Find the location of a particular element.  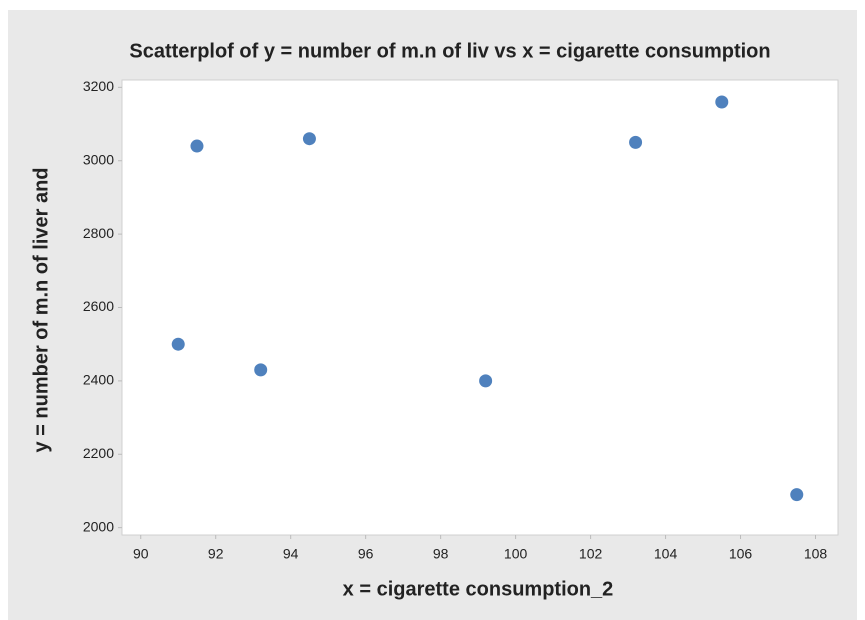

y-tick-label: 2800 is located at coordinates (98, 233).